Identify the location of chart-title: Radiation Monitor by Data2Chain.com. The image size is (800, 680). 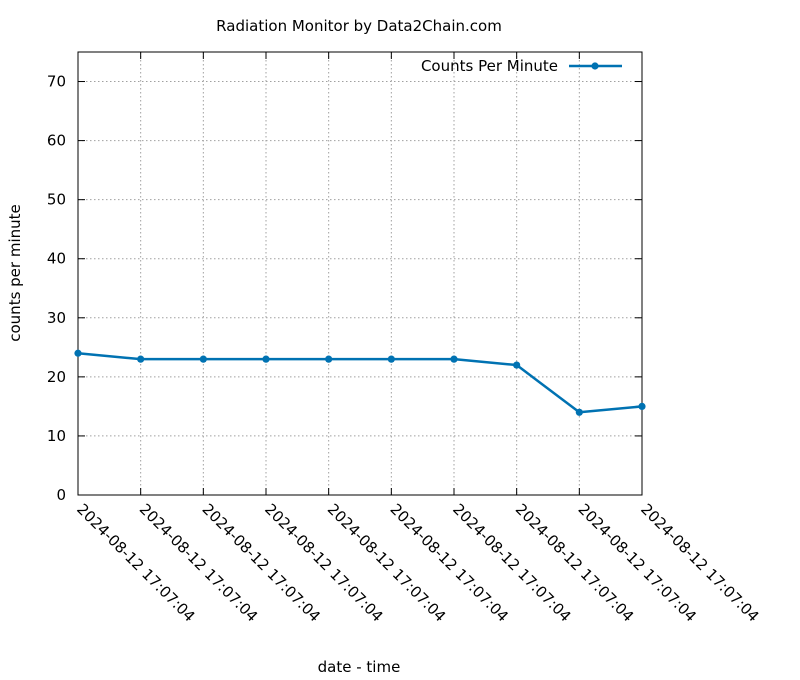
(359, 26).